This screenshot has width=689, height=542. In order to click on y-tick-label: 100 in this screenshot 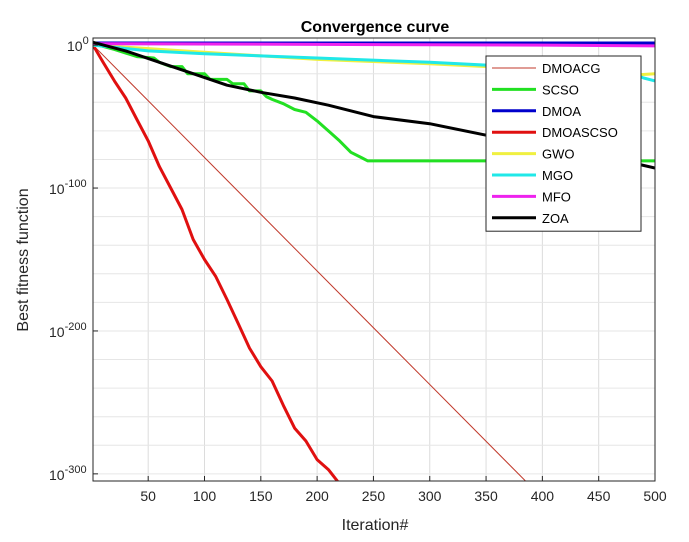, I will do `click(78, 44)`.